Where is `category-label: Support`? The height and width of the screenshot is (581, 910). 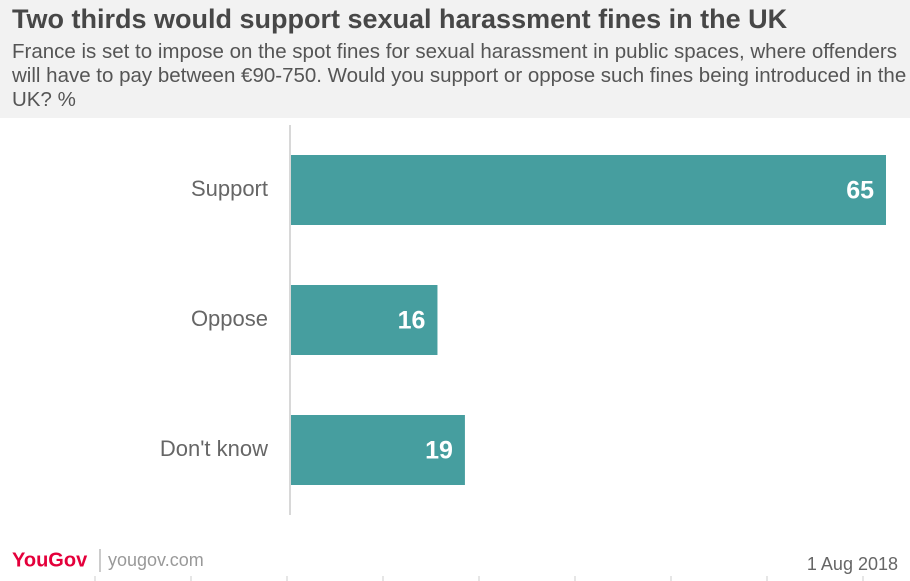 category-label: Support is located at coordinates (229, 188).